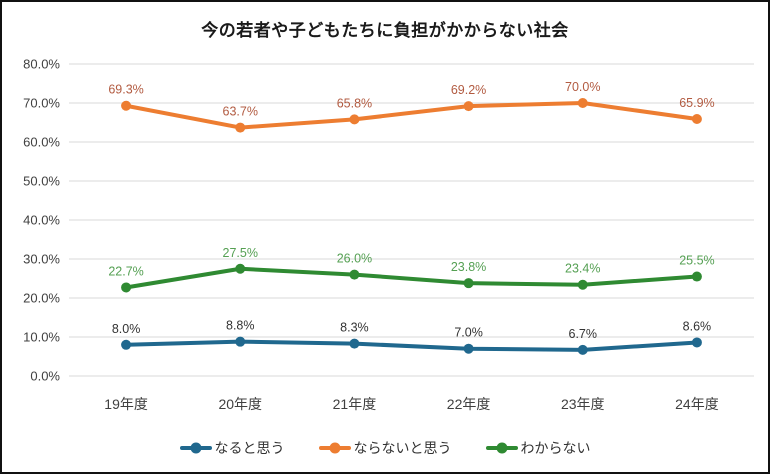 Image resolution: width=770 pixels, height=474 pixels. What do you see at coordinates (468, 90) in the screenshot?
I see `data-point-label: 69.2%` at bounding box center [468, 90].